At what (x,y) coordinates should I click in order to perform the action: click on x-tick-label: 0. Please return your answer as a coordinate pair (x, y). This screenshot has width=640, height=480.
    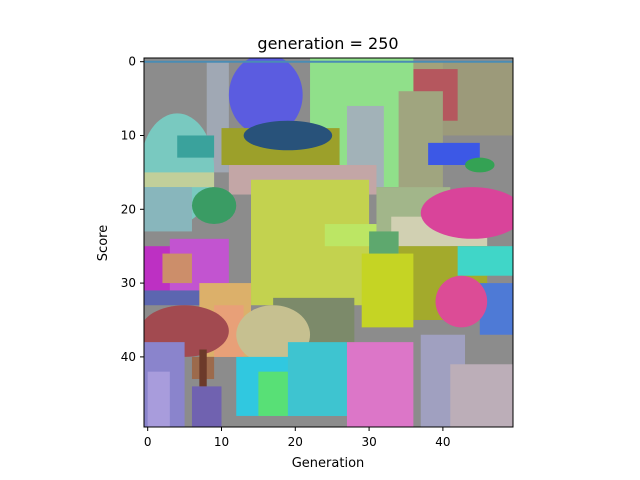
    Looking at the image, I should click on (148, 442).